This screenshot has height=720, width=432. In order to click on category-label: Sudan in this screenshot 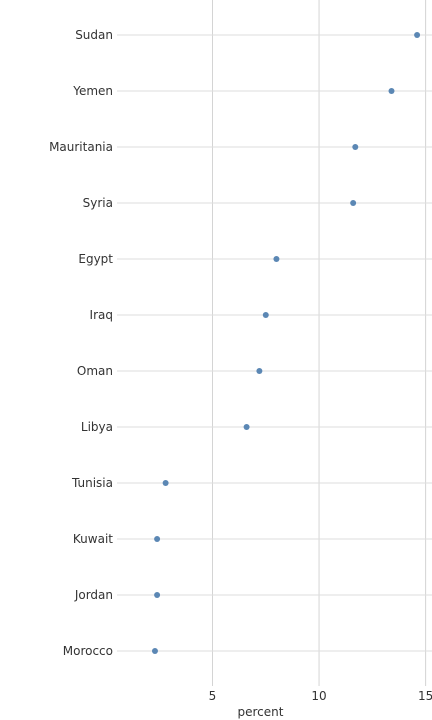, I will do `click(94, 35)`.